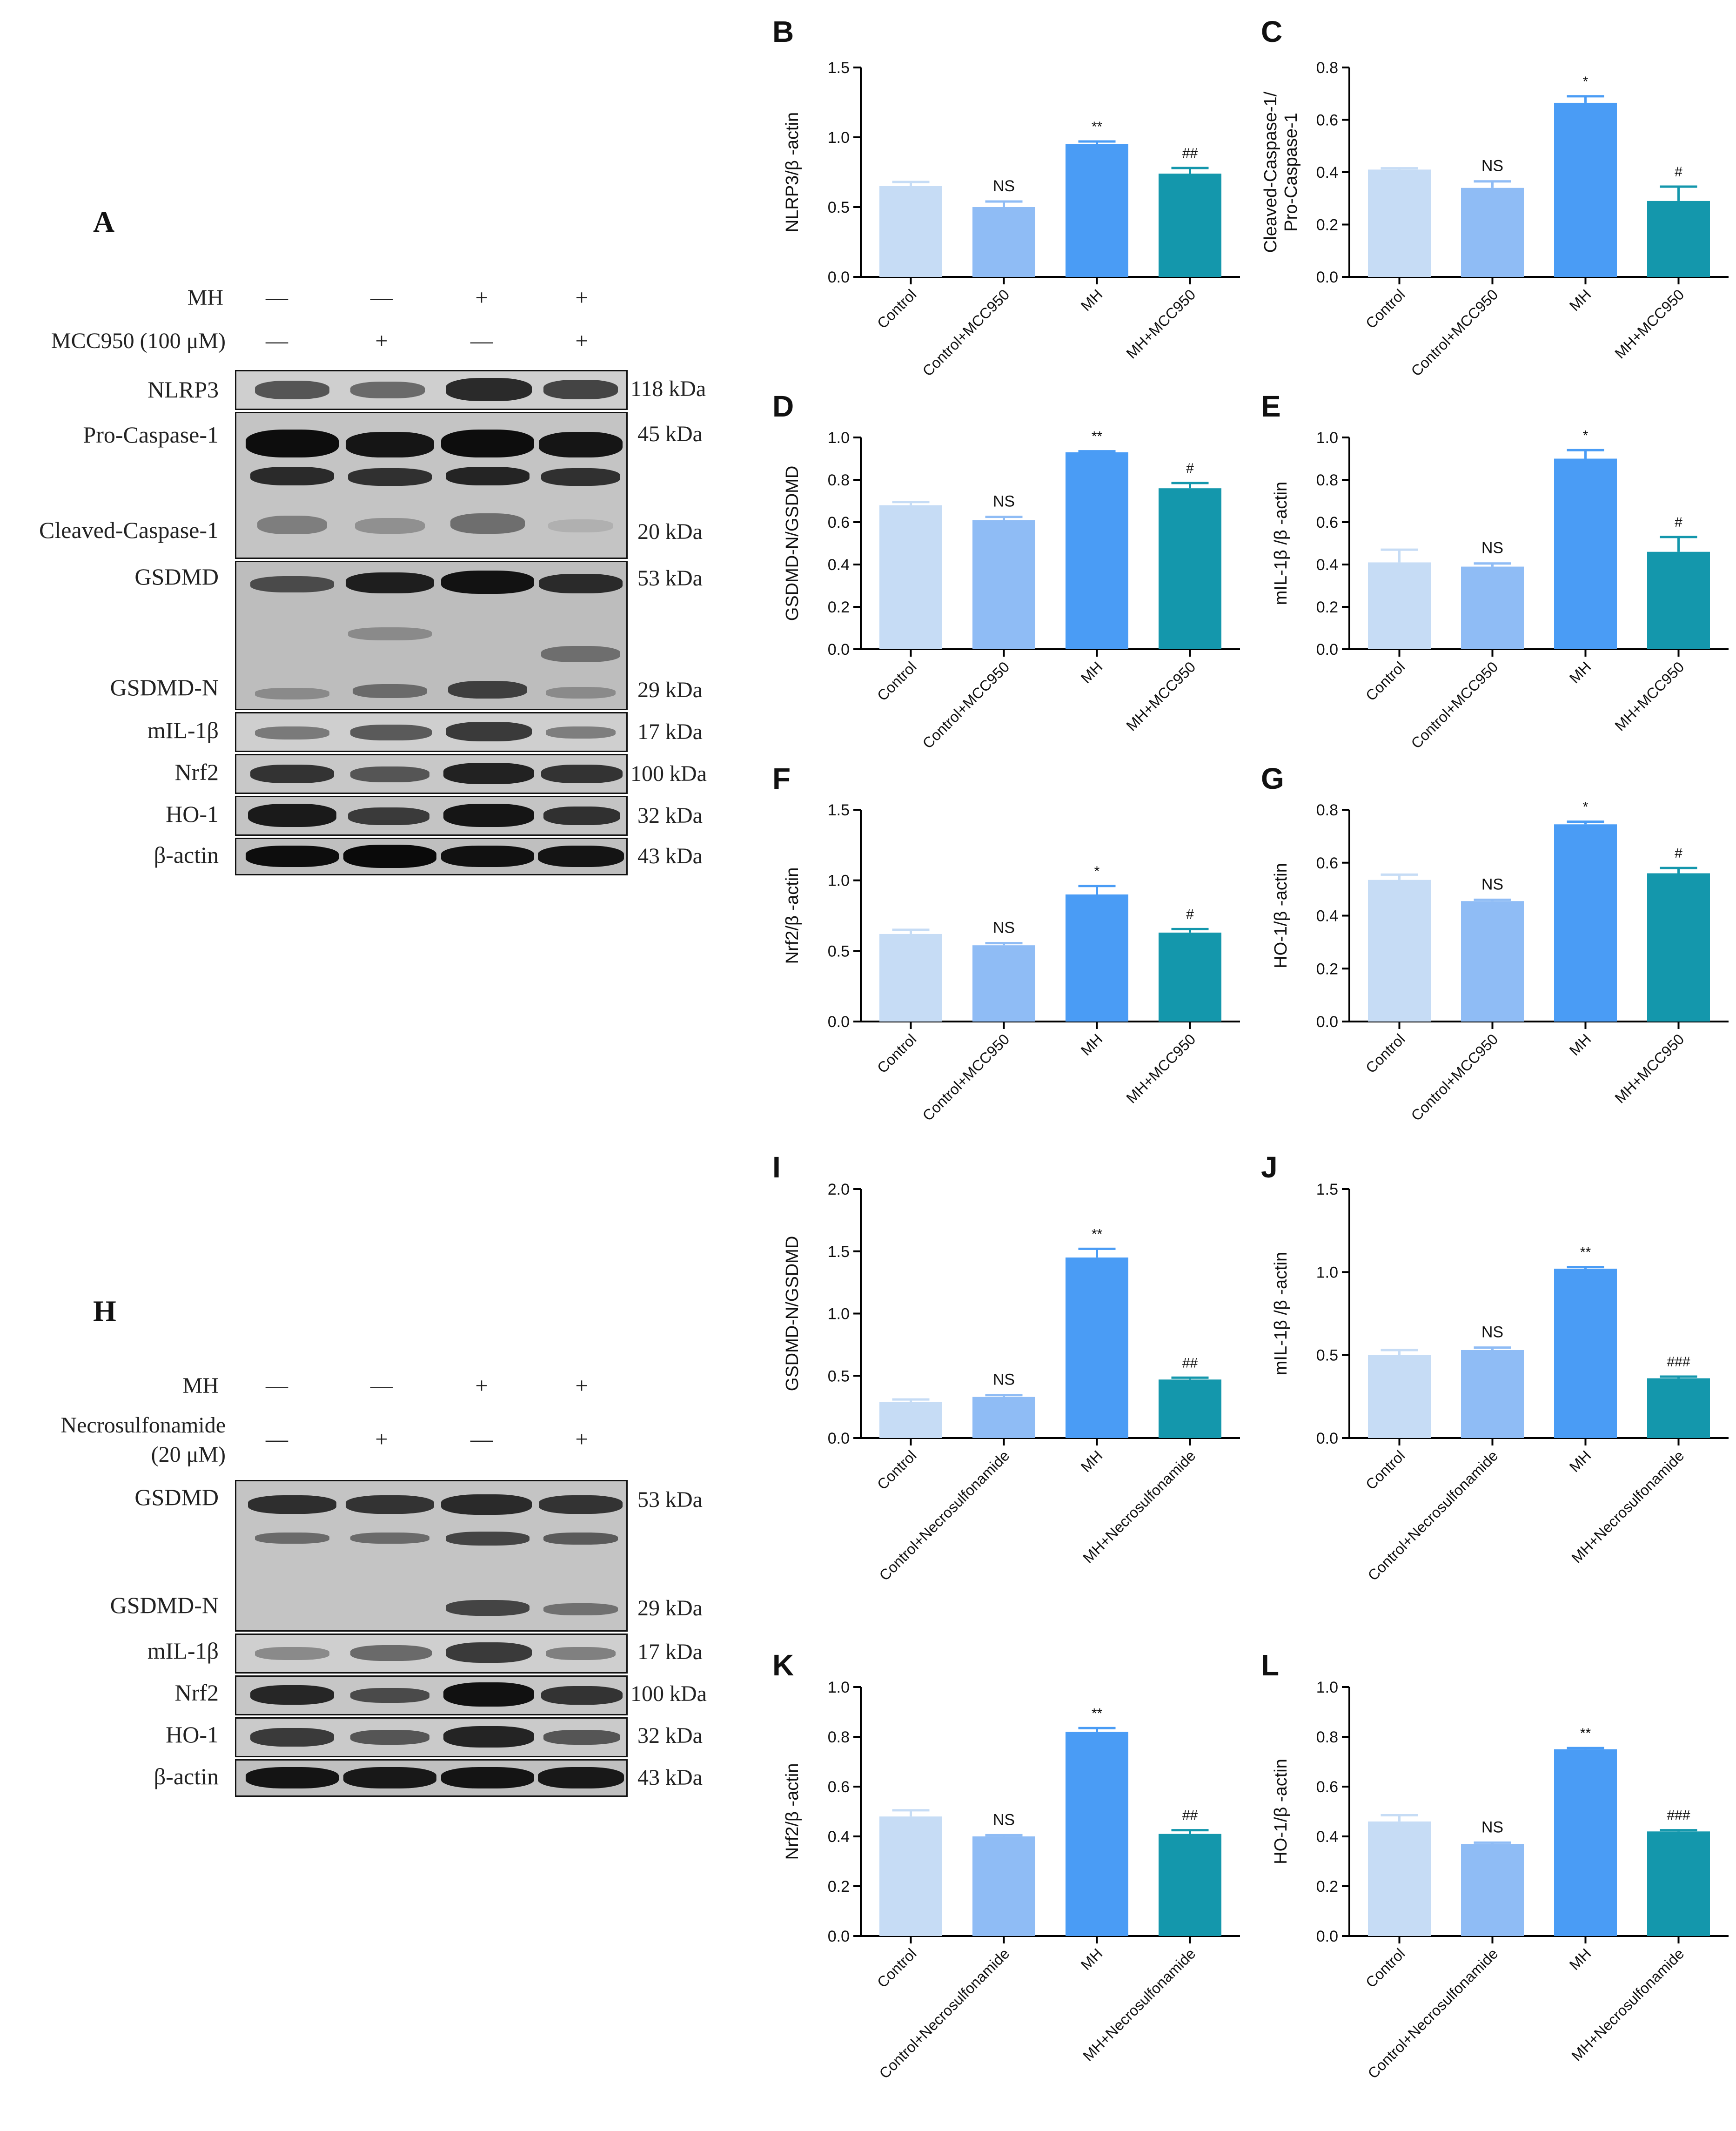  I want to click on y-axis-label: Cleaved-Caspase-1/, so click(1271, 172).